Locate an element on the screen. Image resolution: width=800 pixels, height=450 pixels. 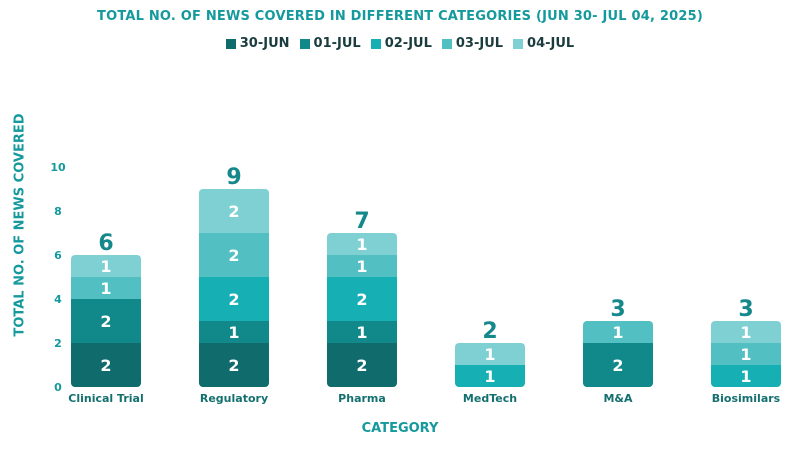
legend-label: 02-JUL is located at coordinates (408, 43).